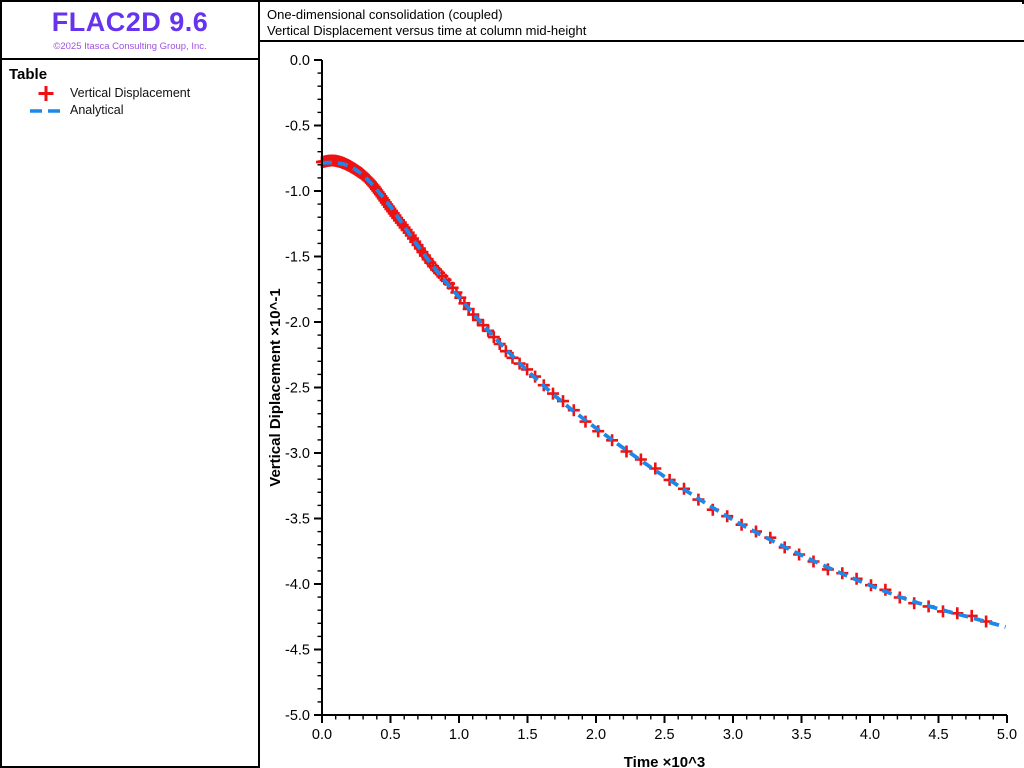  Describe the element at coordinates (459, 735) in the screenshot. I see `svg-text: 1.0` at that location.